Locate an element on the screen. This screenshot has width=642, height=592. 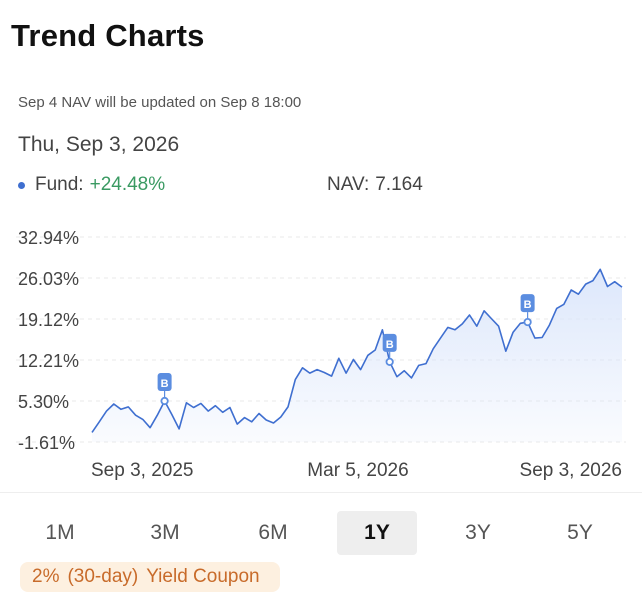
nav-row: NAV: 7.164 is located at coordinates (375, 185).